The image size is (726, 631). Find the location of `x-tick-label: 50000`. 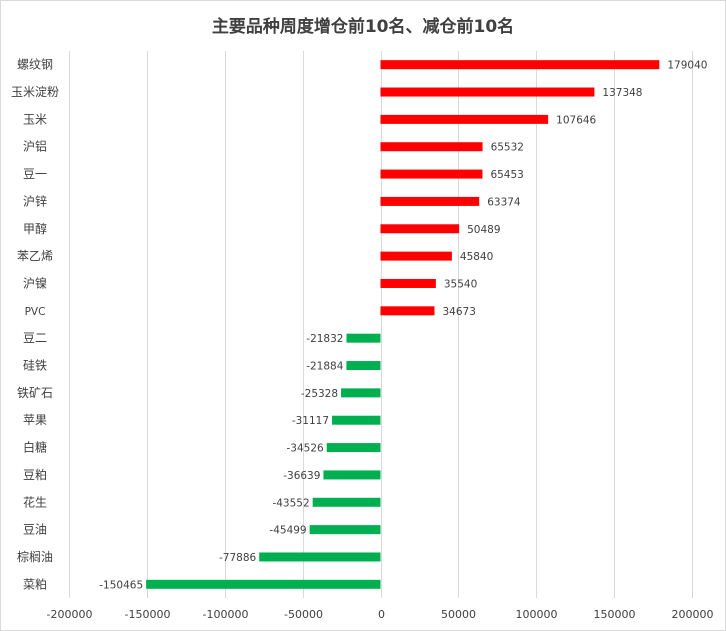

x-tick-label: 50000 is located at coordinates (458, 614).